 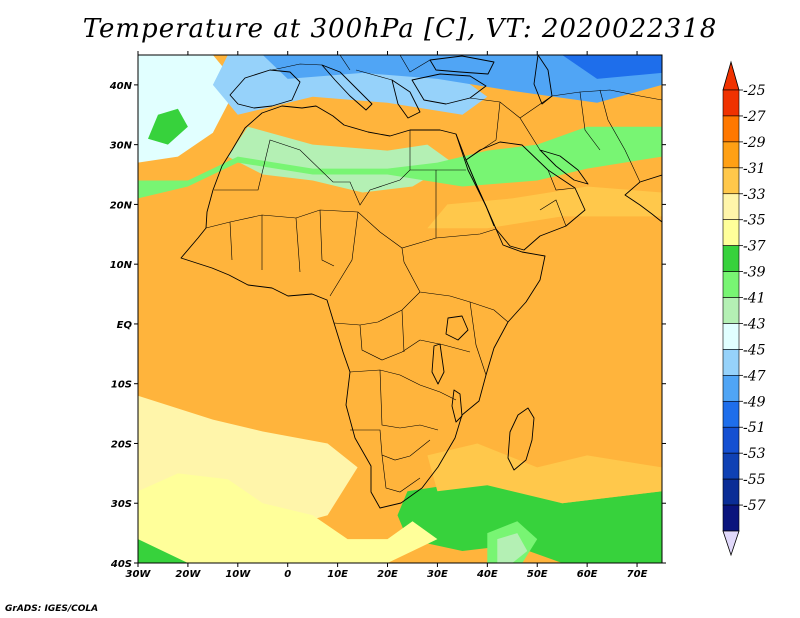 I want to click on iberia-coastline, so click(x=265, y=89).